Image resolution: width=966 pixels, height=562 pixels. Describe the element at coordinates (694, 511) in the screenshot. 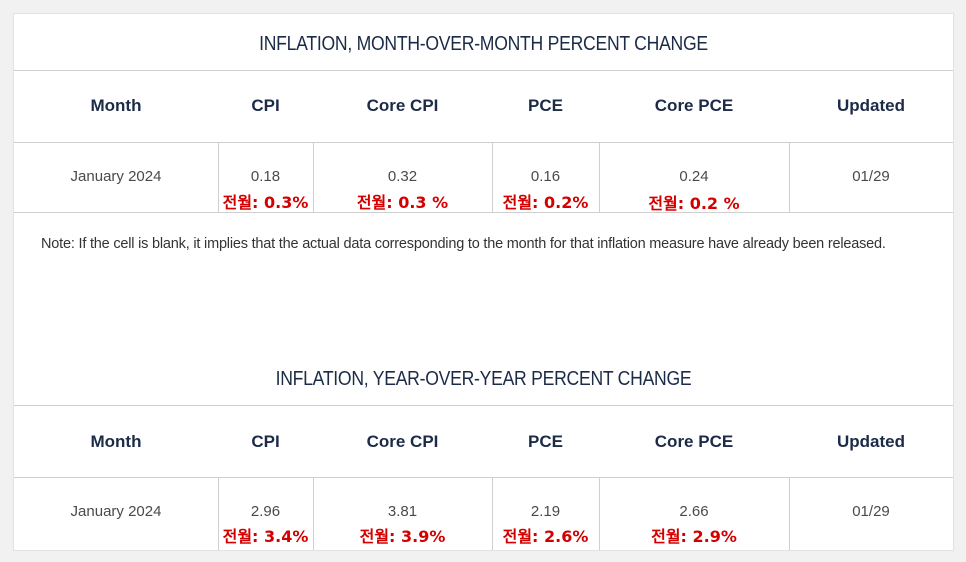

I see `yoy-cell-core-pce: 2.66` at that location.